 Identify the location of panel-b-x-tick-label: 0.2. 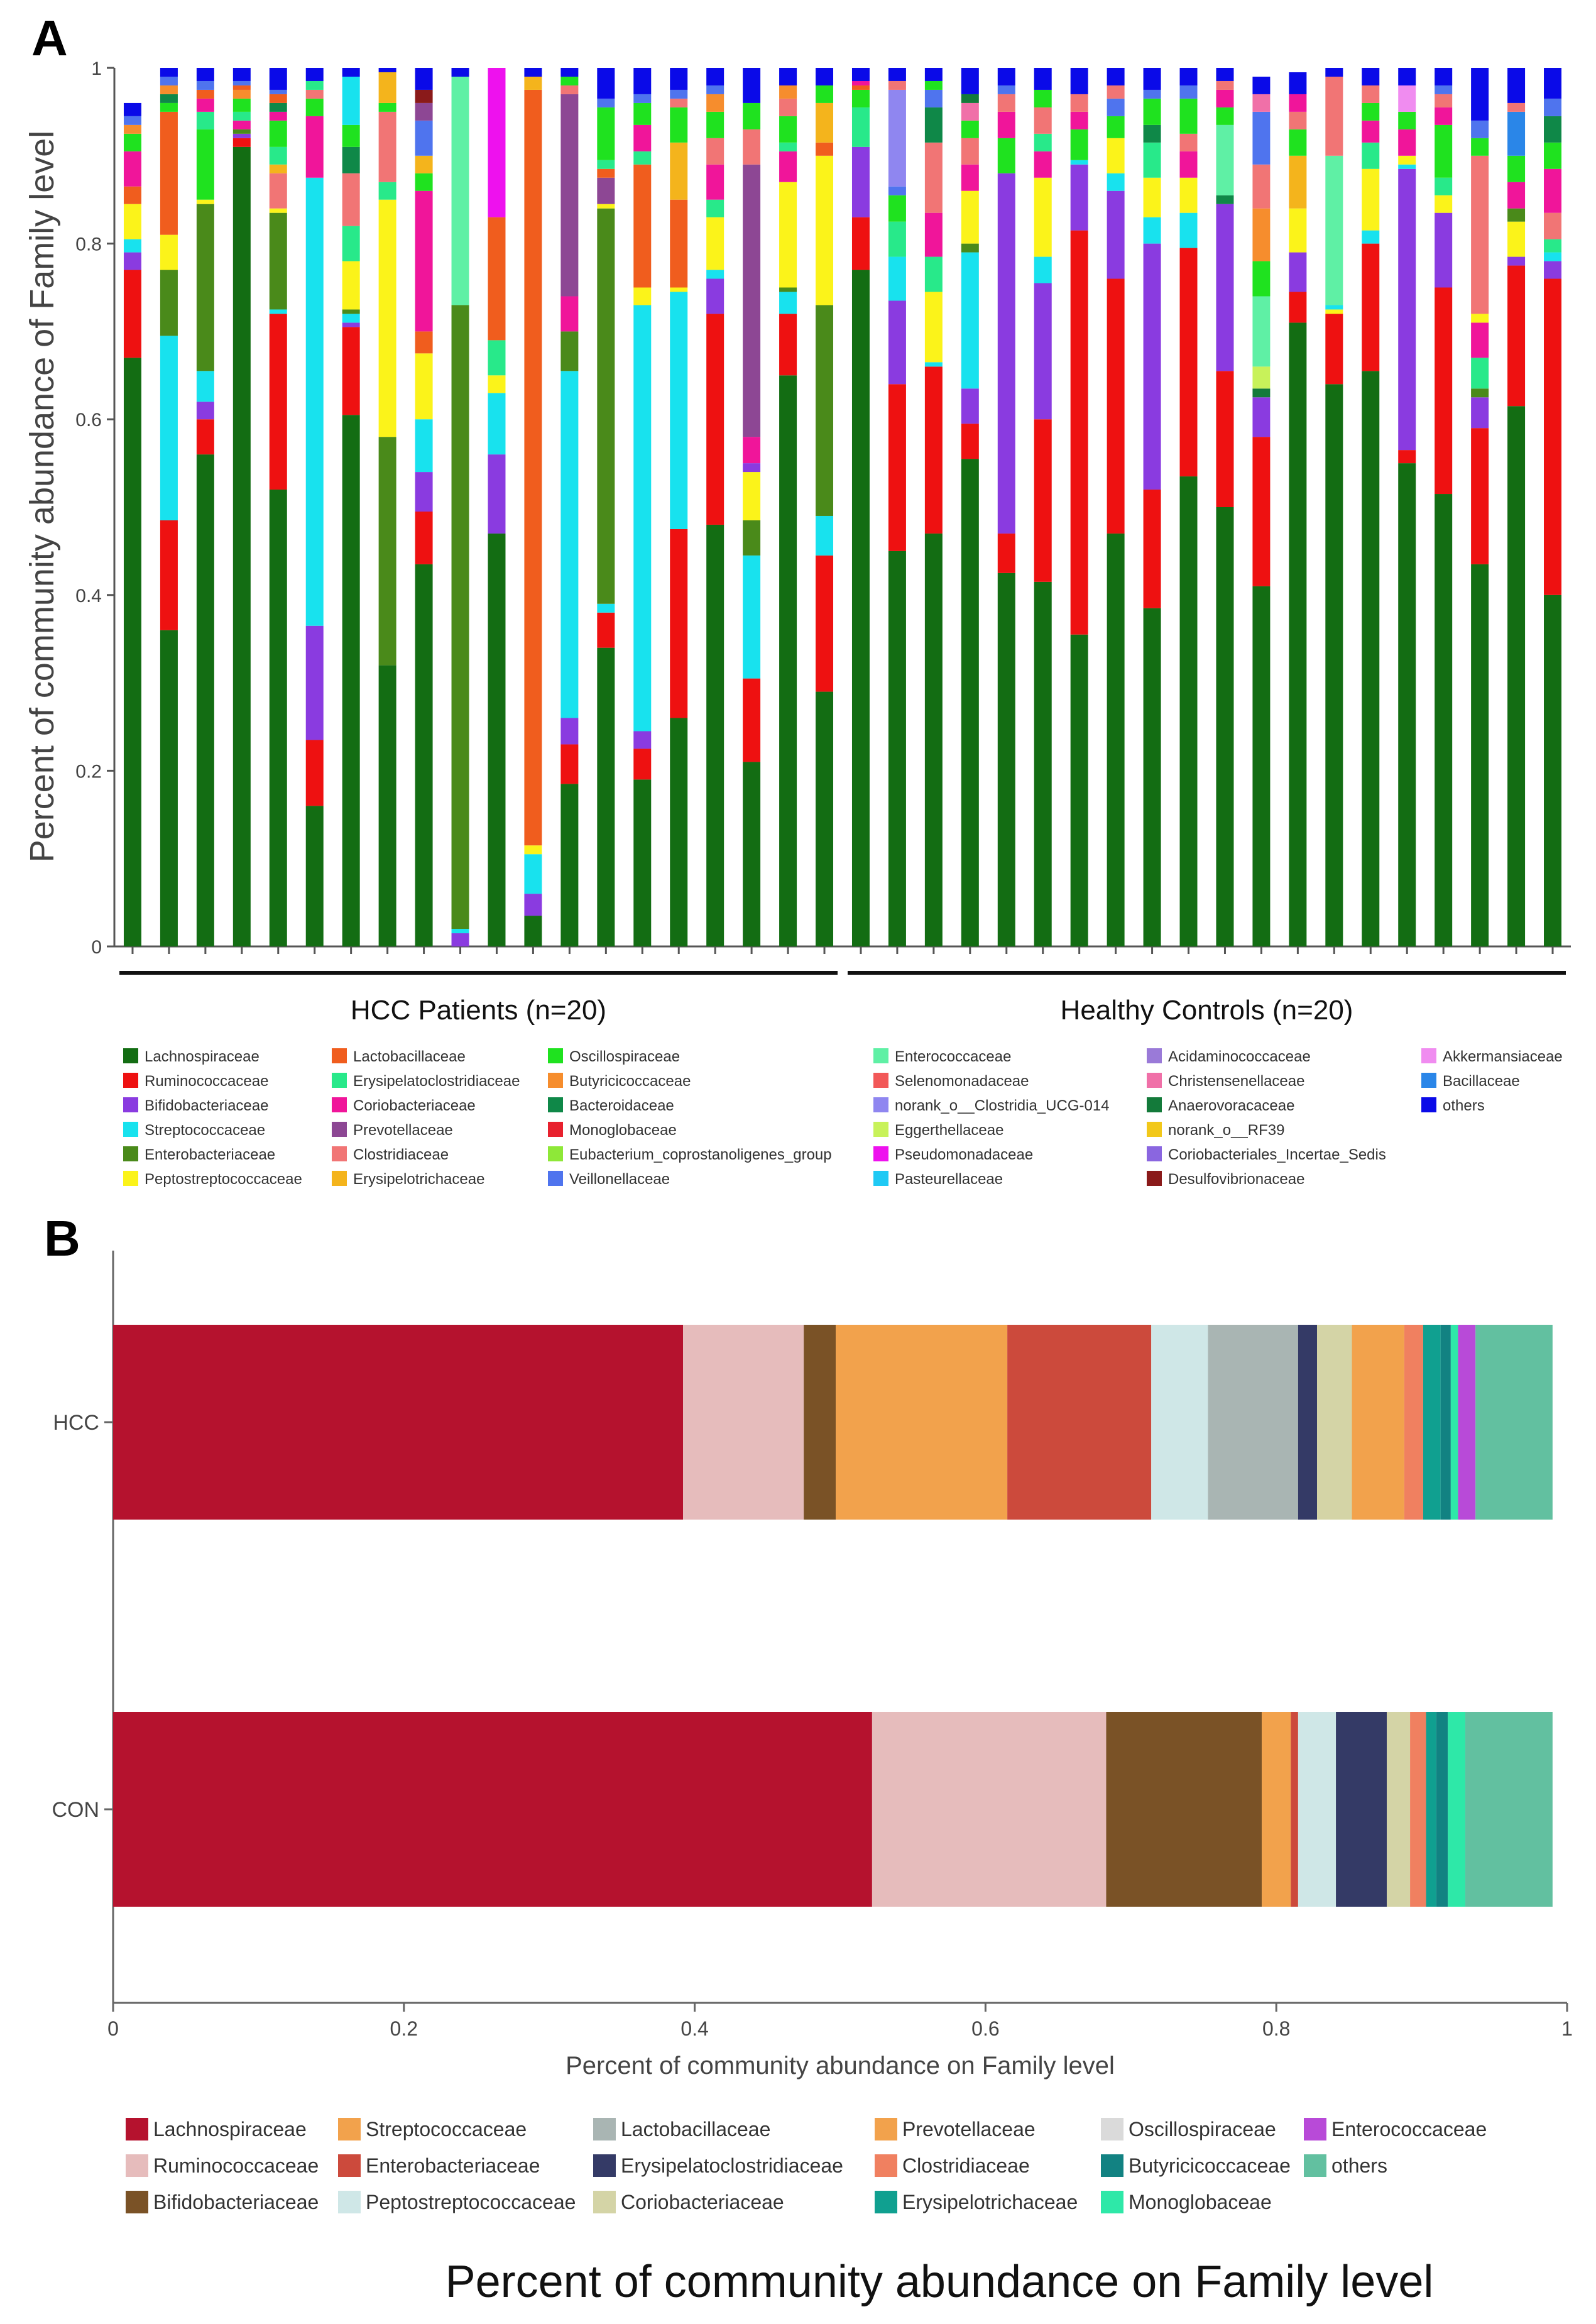
(404, 2029).